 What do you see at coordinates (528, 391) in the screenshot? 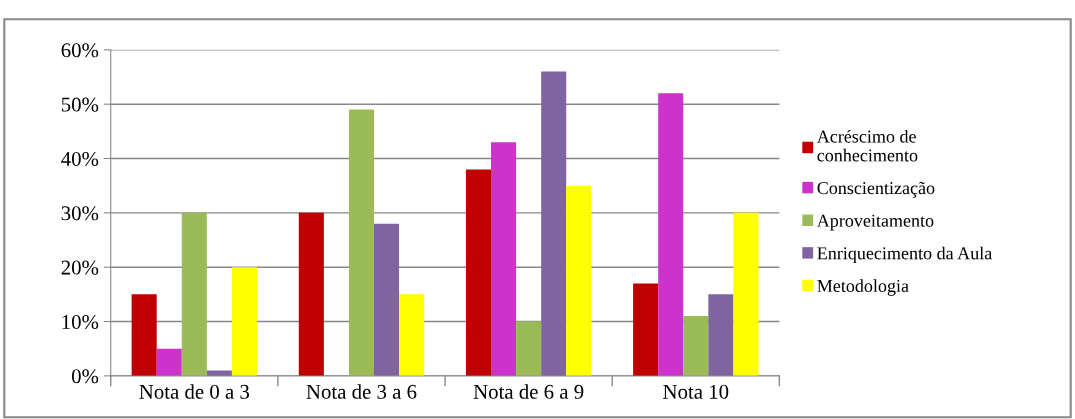
I see `x-tick-label: Nota de 6 a 9` at bounding box center [528, 391].